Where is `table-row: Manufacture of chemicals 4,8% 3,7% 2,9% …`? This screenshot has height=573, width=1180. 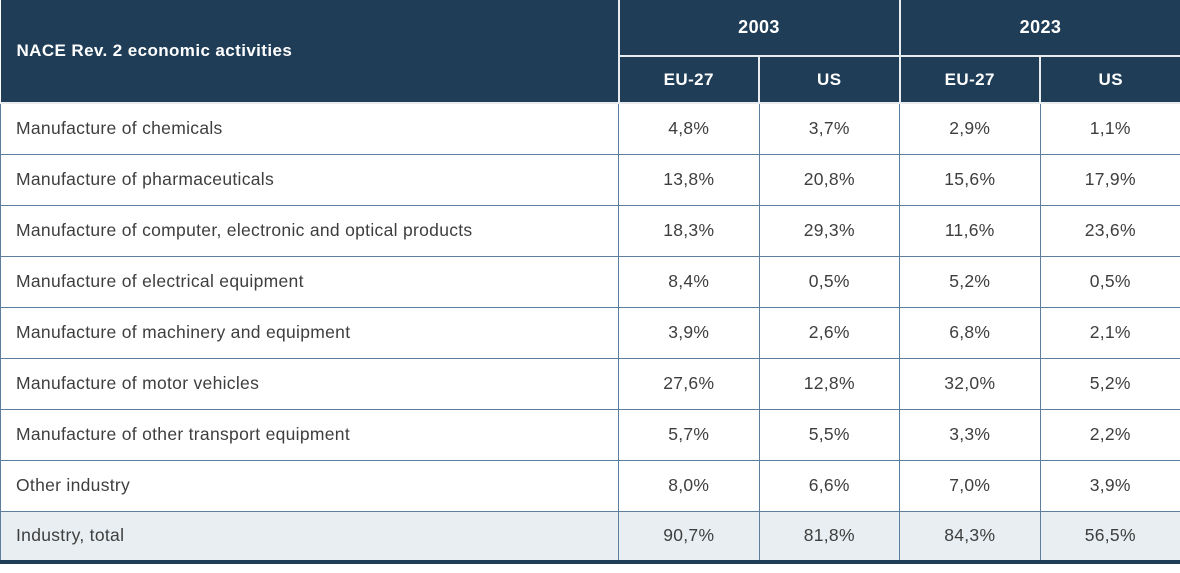
table-row: Manufacture of chemicals 4,8% 3,7% 2,9% … is located at coordinates (590, 128).